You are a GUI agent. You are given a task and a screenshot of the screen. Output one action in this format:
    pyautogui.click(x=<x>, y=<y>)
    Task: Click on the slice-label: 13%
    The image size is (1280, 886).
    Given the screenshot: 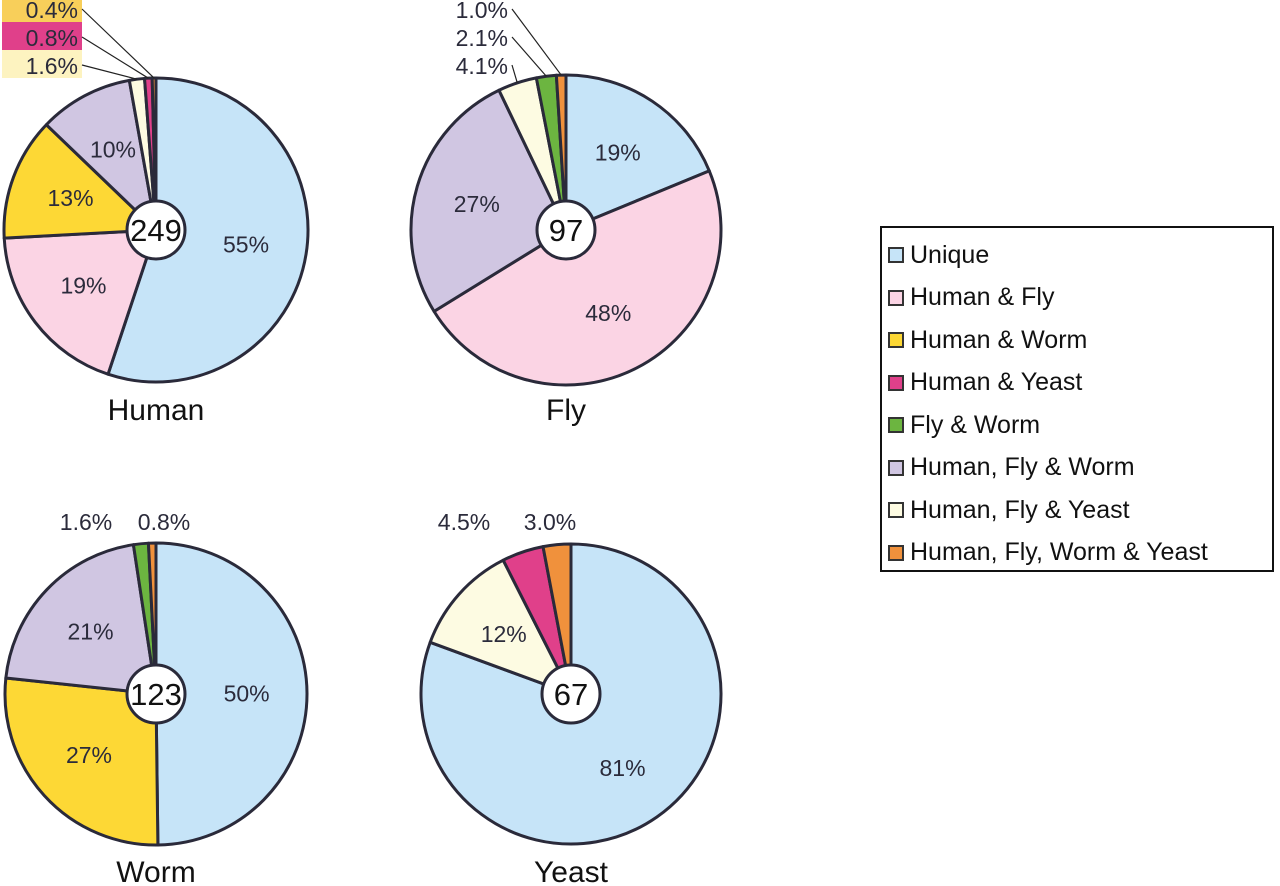 What is the action you would take?
    pyautogui.click(x=70, y=198)
    